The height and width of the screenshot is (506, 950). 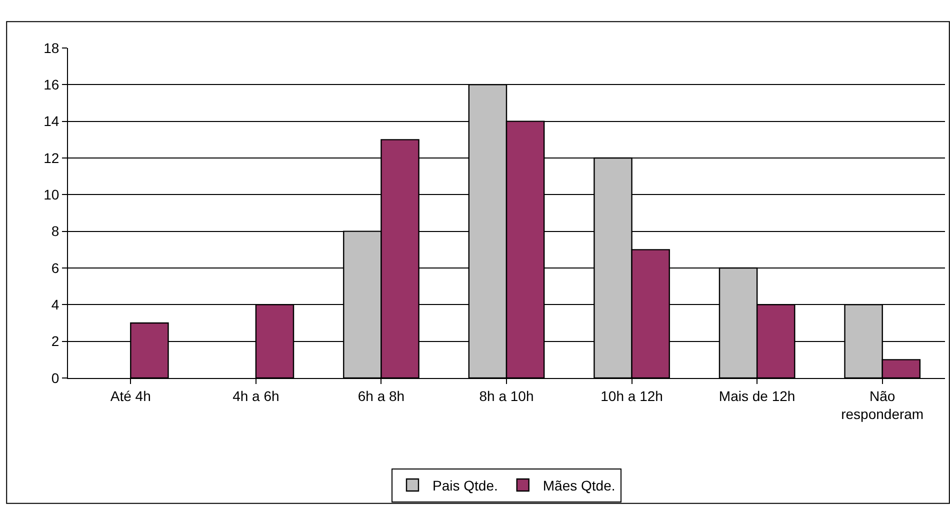 I want to click on x-tick-label: Mais de 12h, so click(x=757, y=396).